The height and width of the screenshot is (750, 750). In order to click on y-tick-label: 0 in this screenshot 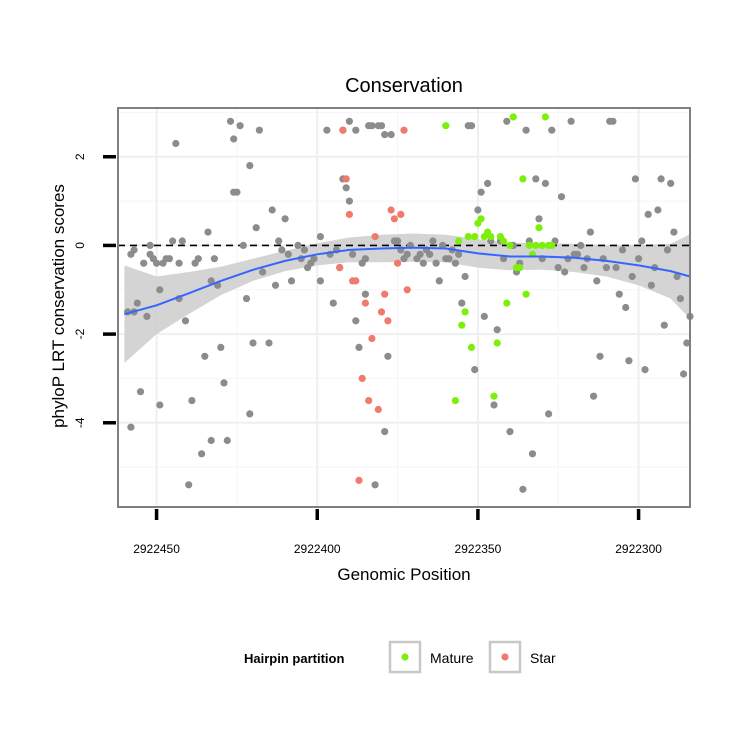, I will do `click(80, 245)`.